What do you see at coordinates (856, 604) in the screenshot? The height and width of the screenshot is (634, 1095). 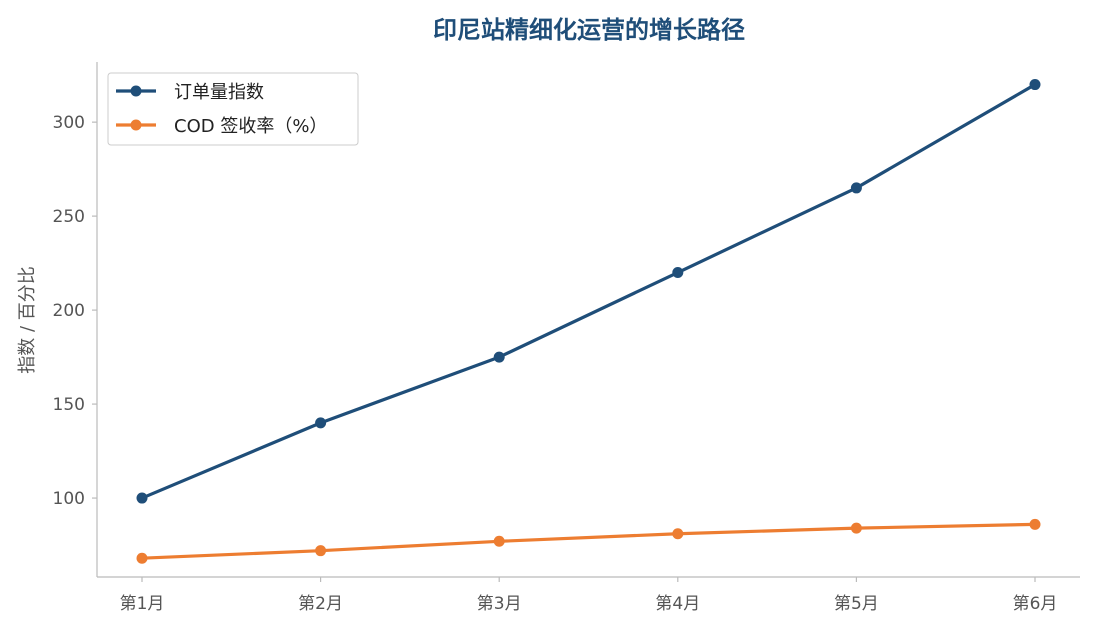 I see `x-tick-label: 第5月` at bounding box center [856, 604].